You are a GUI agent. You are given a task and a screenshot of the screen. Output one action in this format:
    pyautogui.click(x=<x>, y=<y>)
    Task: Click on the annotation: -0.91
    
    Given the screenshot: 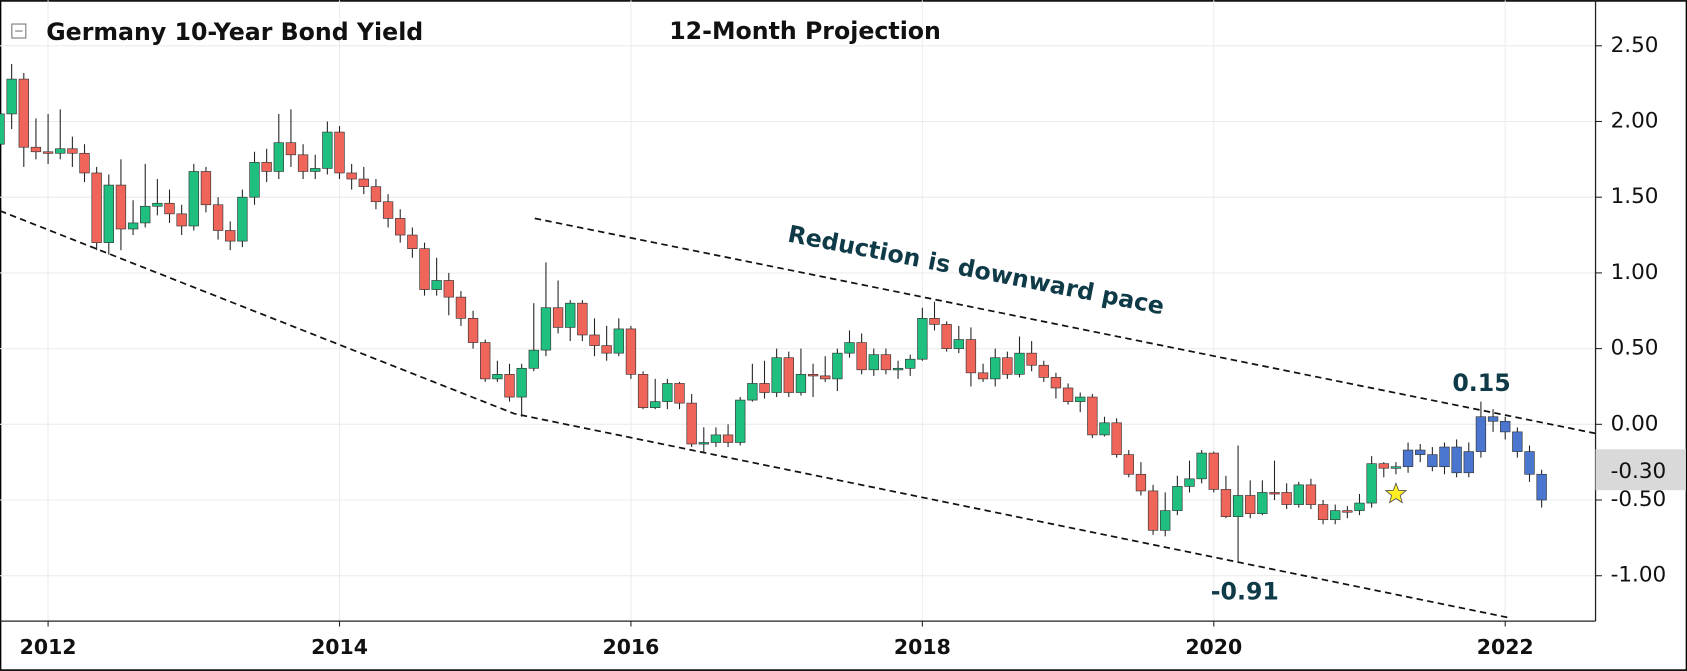 What is the action you would take?
    pyautogui.click(x=1245, y=592)
    